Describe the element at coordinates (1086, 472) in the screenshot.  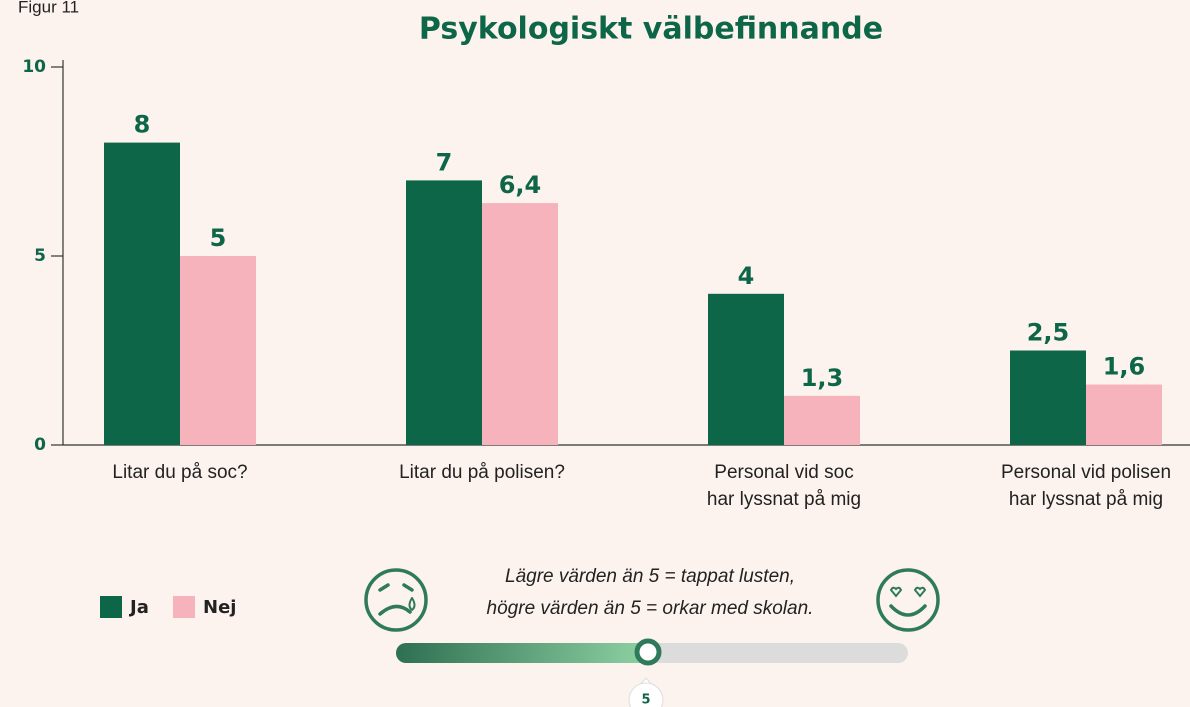
I see `x-tick-label-line: Personal vid polisen` at that location.